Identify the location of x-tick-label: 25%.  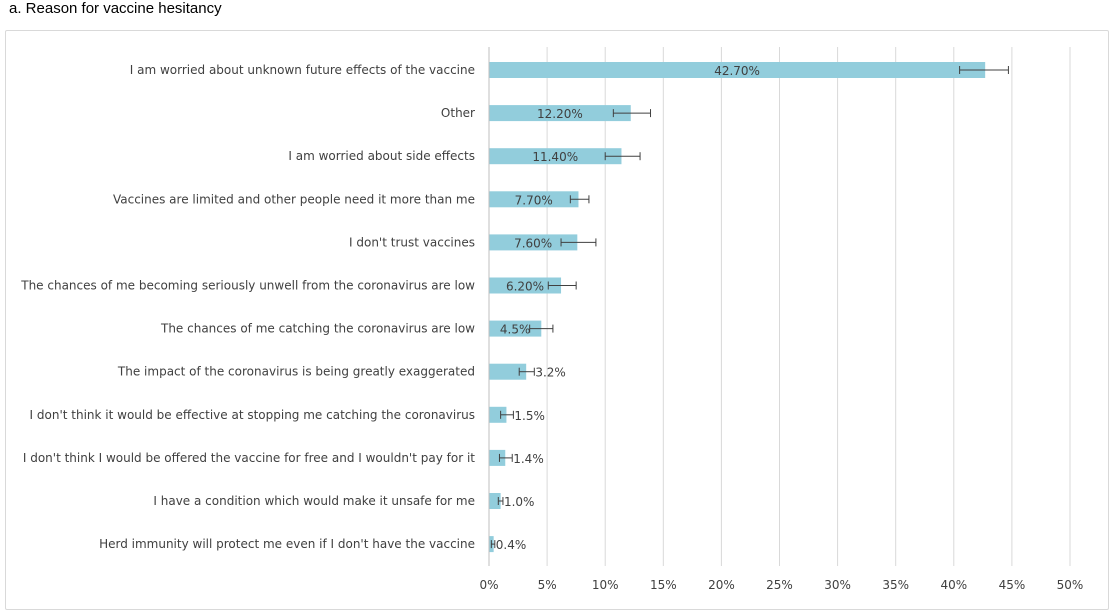
(779, 585).